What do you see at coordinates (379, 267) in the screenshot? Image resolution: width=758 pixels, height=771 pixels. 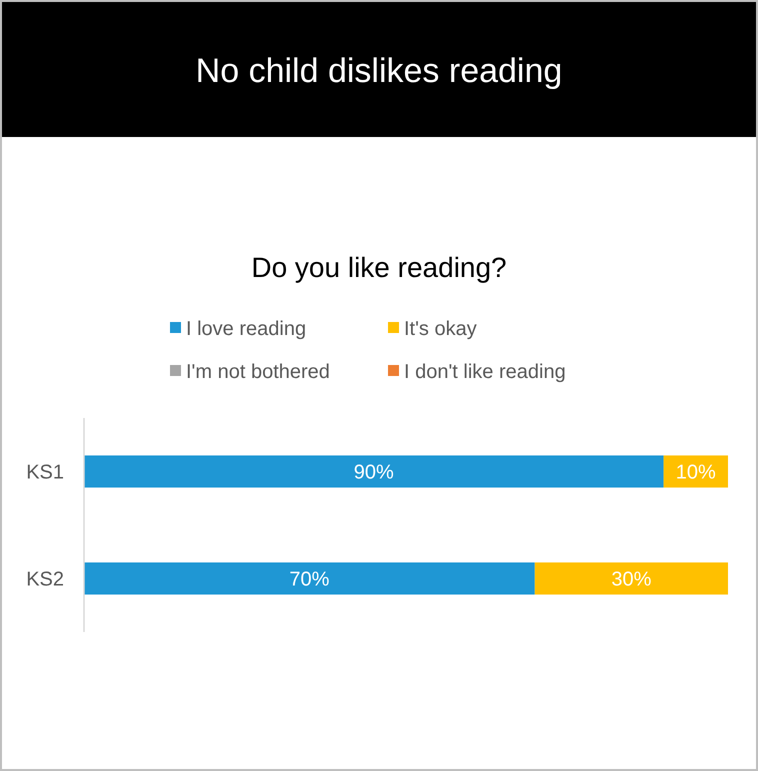 I see `chart-subtitle: Do you like reading?` at bounding box center [379, 267].